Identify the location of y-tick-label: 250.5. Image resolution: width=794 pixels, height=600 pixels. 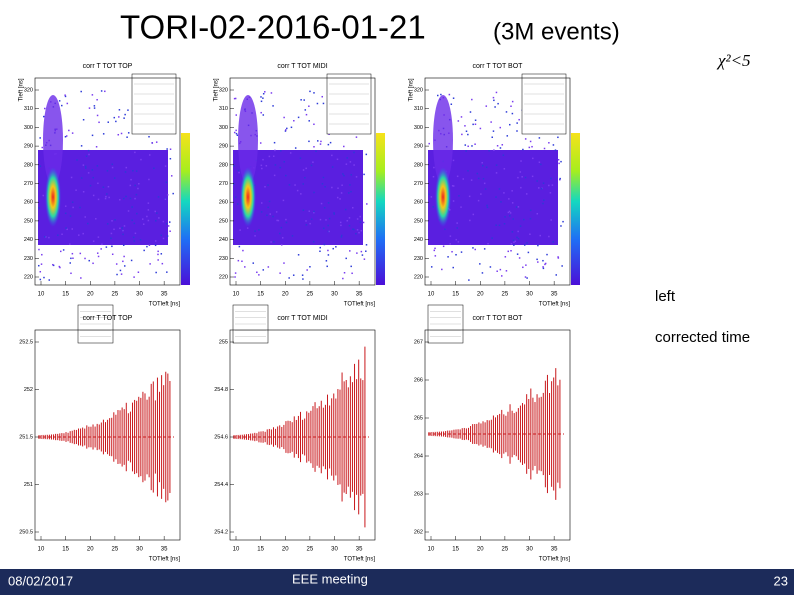
(26, 532).